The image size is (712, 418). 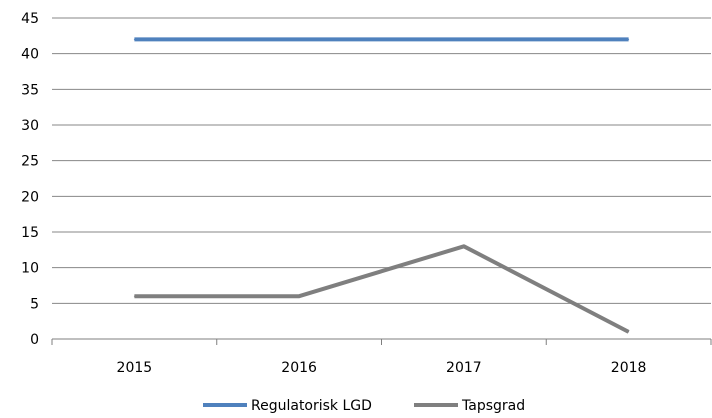 I want to click on y-tick-label: 0, so click(x=34, y=340).